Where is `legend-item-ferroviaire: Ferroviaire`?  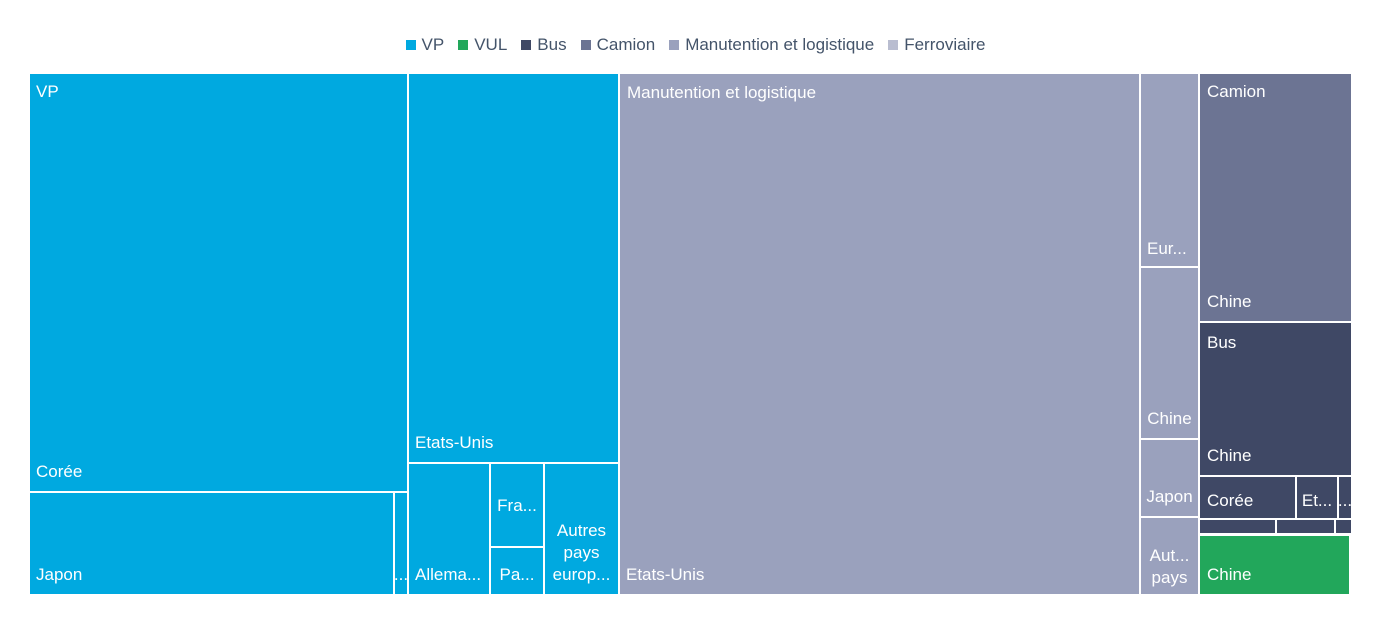 legend-item-ferroviaire: Ferroviaire is located at coordinates (936, 45).